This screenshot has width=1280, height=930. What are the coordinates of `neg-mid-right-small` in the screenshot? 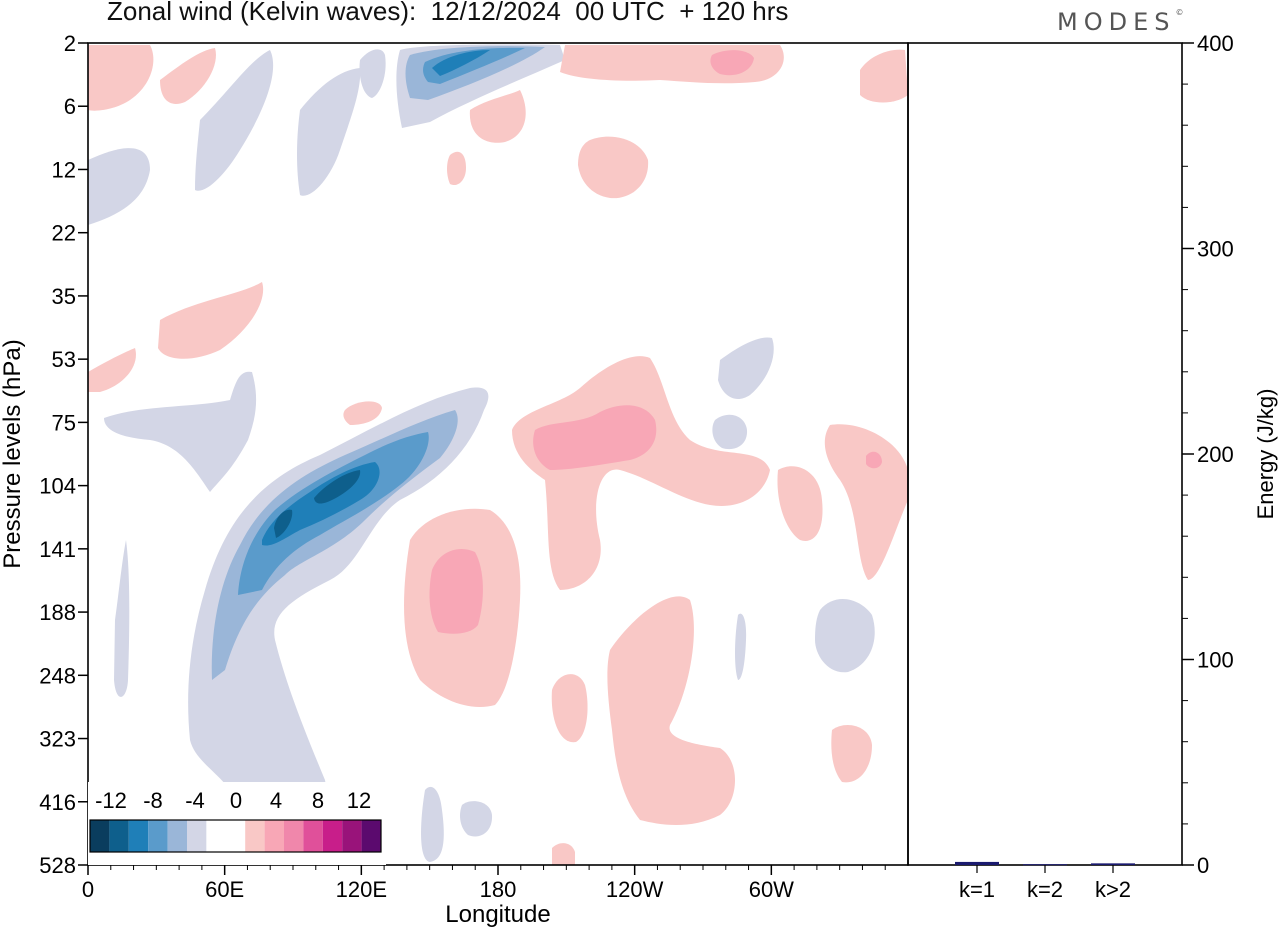 It's located at (730, 432).